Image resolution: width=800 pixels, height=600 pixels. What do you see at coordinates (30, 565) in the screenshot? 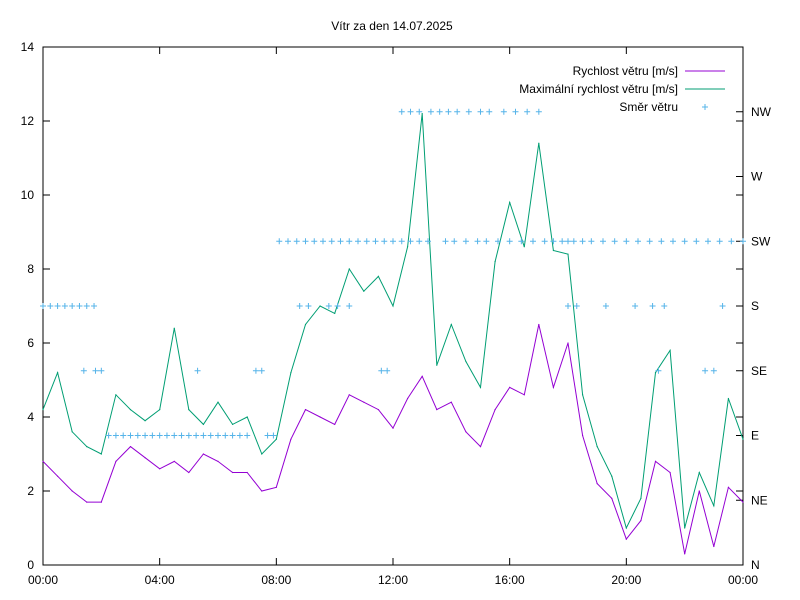
I see `y-tick-label: 0` at bounding box center [30, 565].